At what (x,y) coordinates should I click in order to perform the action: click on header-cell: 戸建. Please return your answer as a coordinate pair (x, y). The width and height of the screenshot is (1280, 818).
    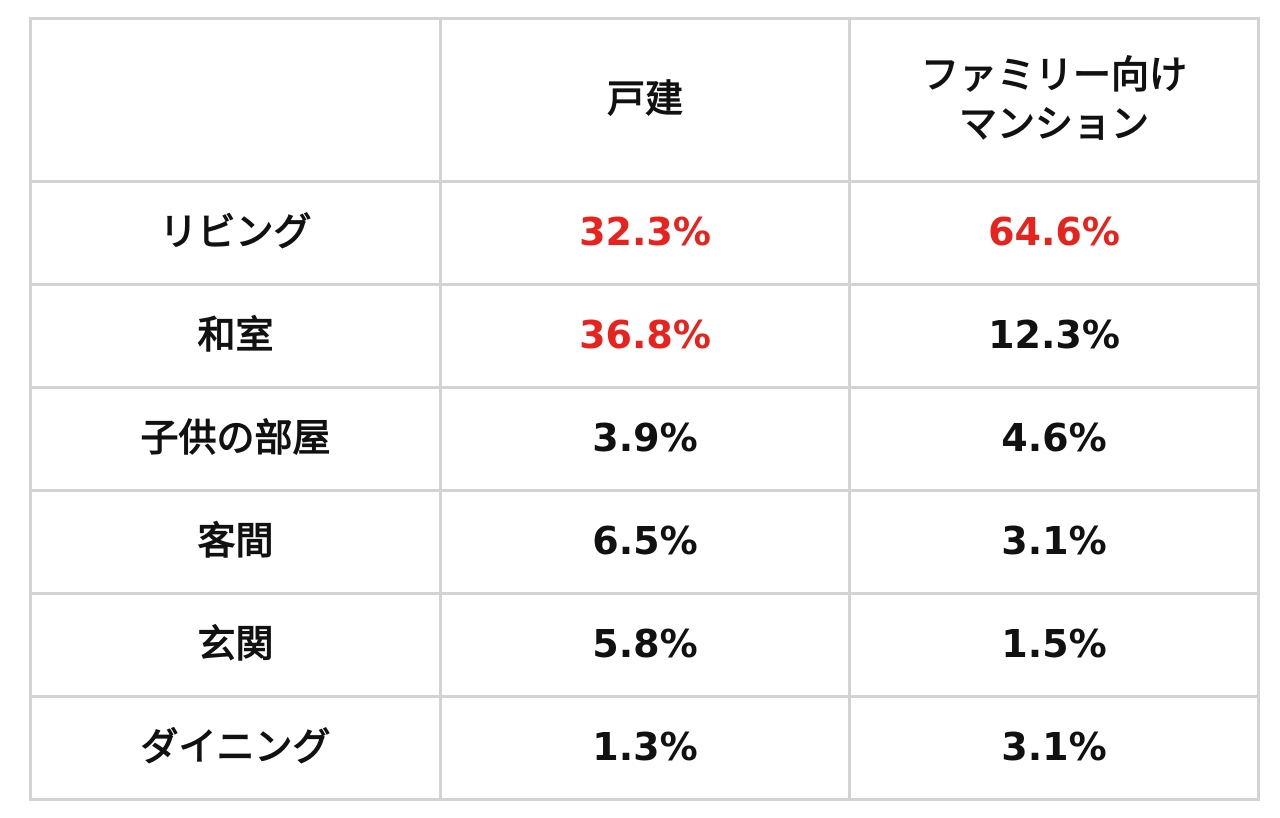
    Looking at the image, I should click on (645, 100).